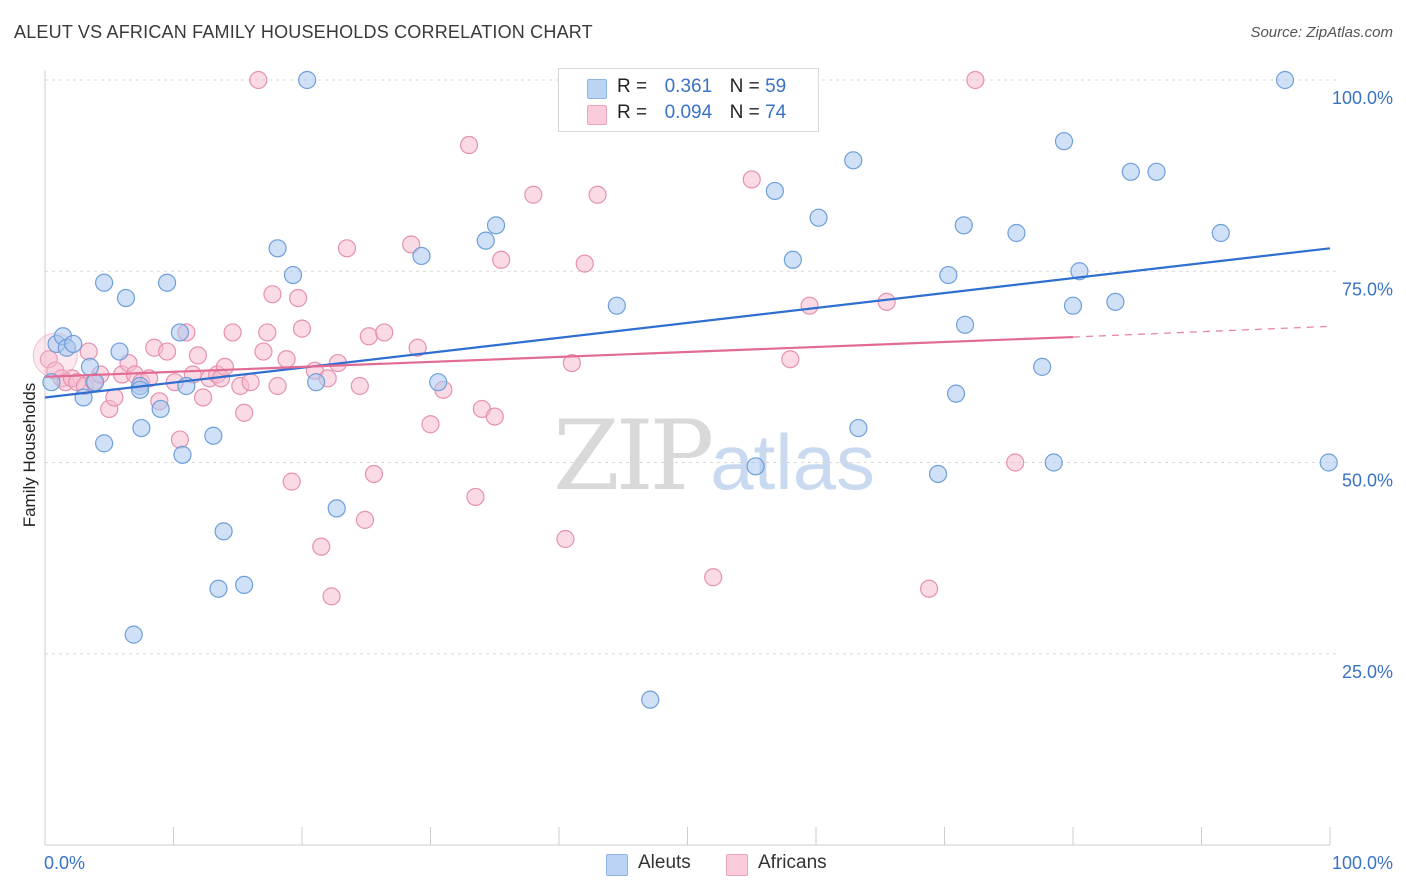  I want to click on legend-africans-stats: R = 0.094 N = 74, so click(702, 112).